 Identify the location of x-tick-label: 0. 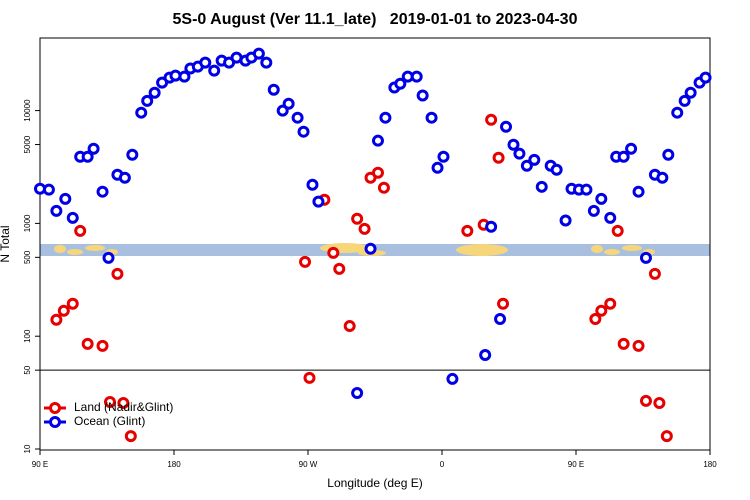
(442, 464).